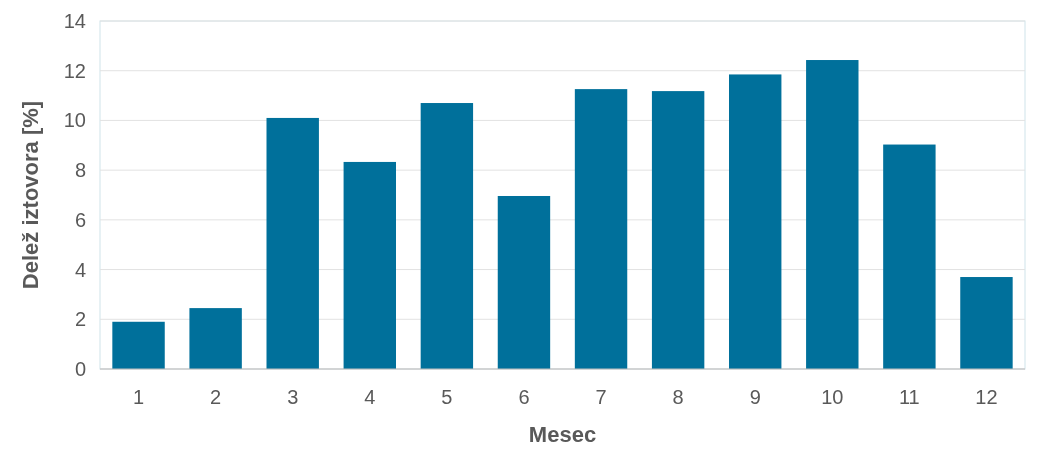 This screenshot has width=1042, height=464. What do you see at coordinates (986, 397) in the screenshot?
I see `x-tick-label: 12` at bounding box center [986, 397].